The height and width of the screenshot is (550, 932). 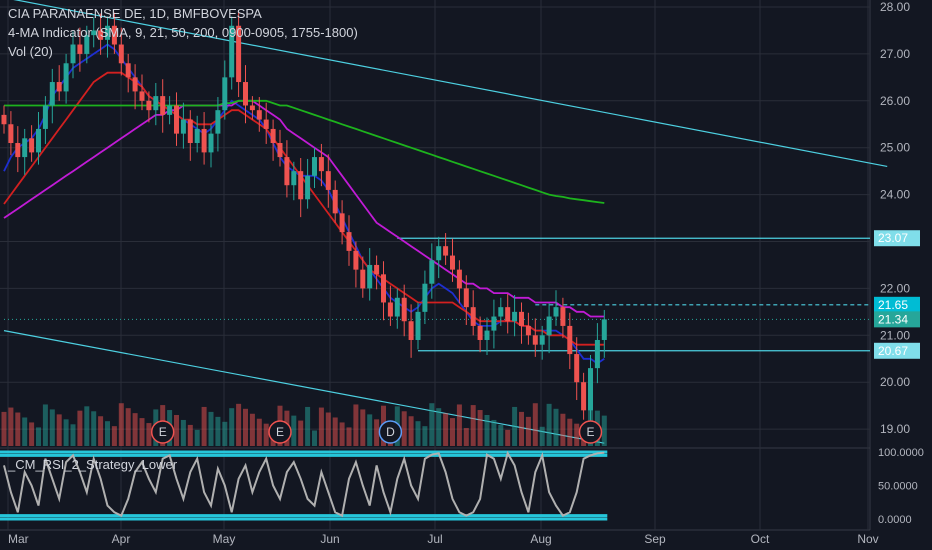 What do you see at coordinates (540, 539) in the screenshot?
I see `x-tick-label: Aug` at bounding box center [540, 539].